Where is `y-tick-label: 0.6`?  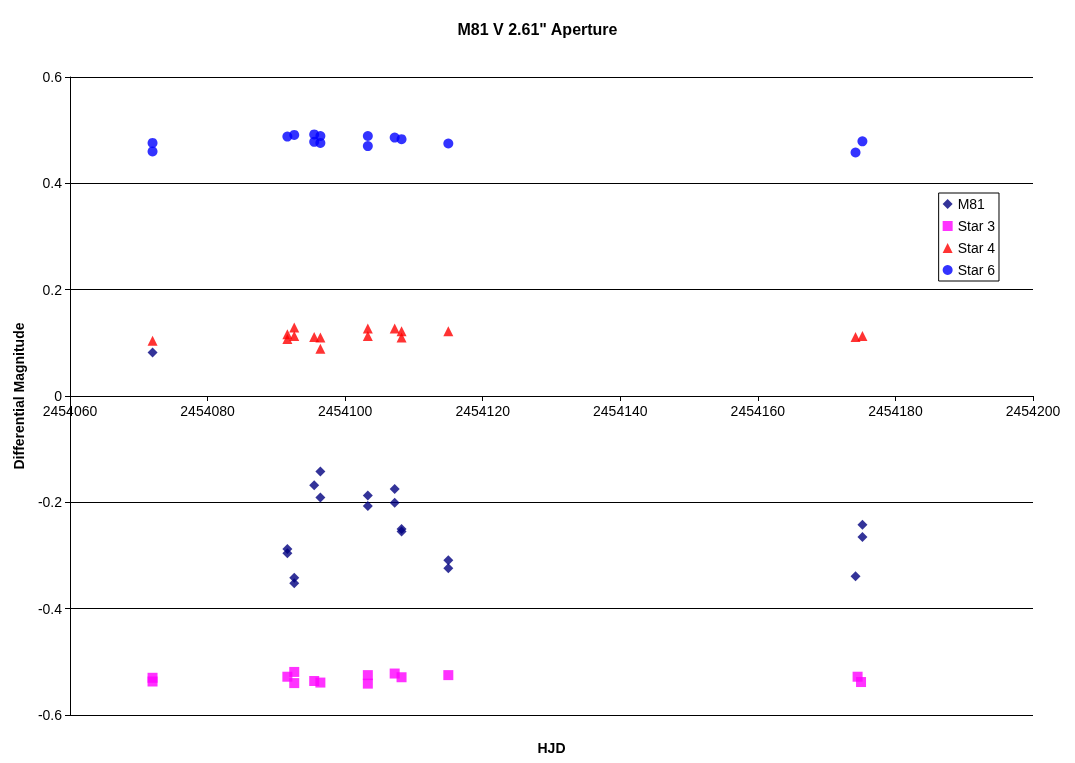 y-tick-label: 0.6 is located at coordinates (52, 77).